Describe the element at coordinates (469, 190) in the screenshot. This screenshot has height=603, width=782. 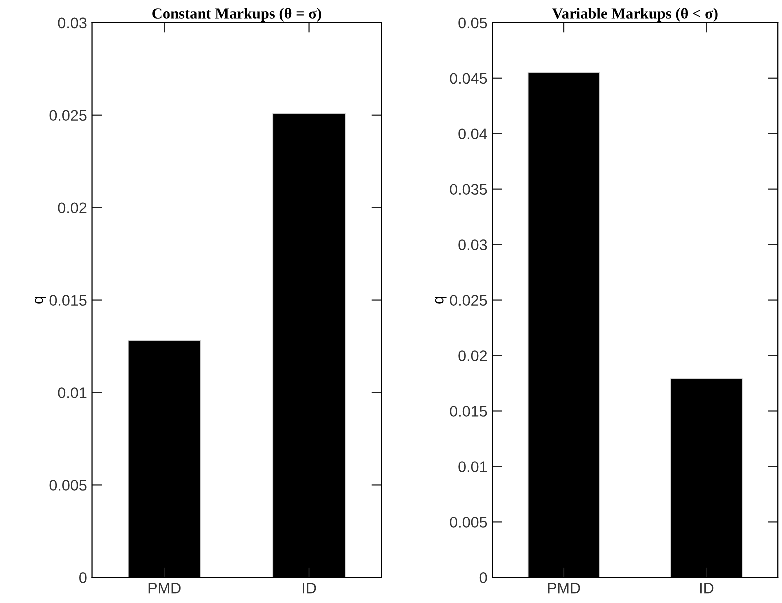
I see `y-tick-label: 0.035` at that location.